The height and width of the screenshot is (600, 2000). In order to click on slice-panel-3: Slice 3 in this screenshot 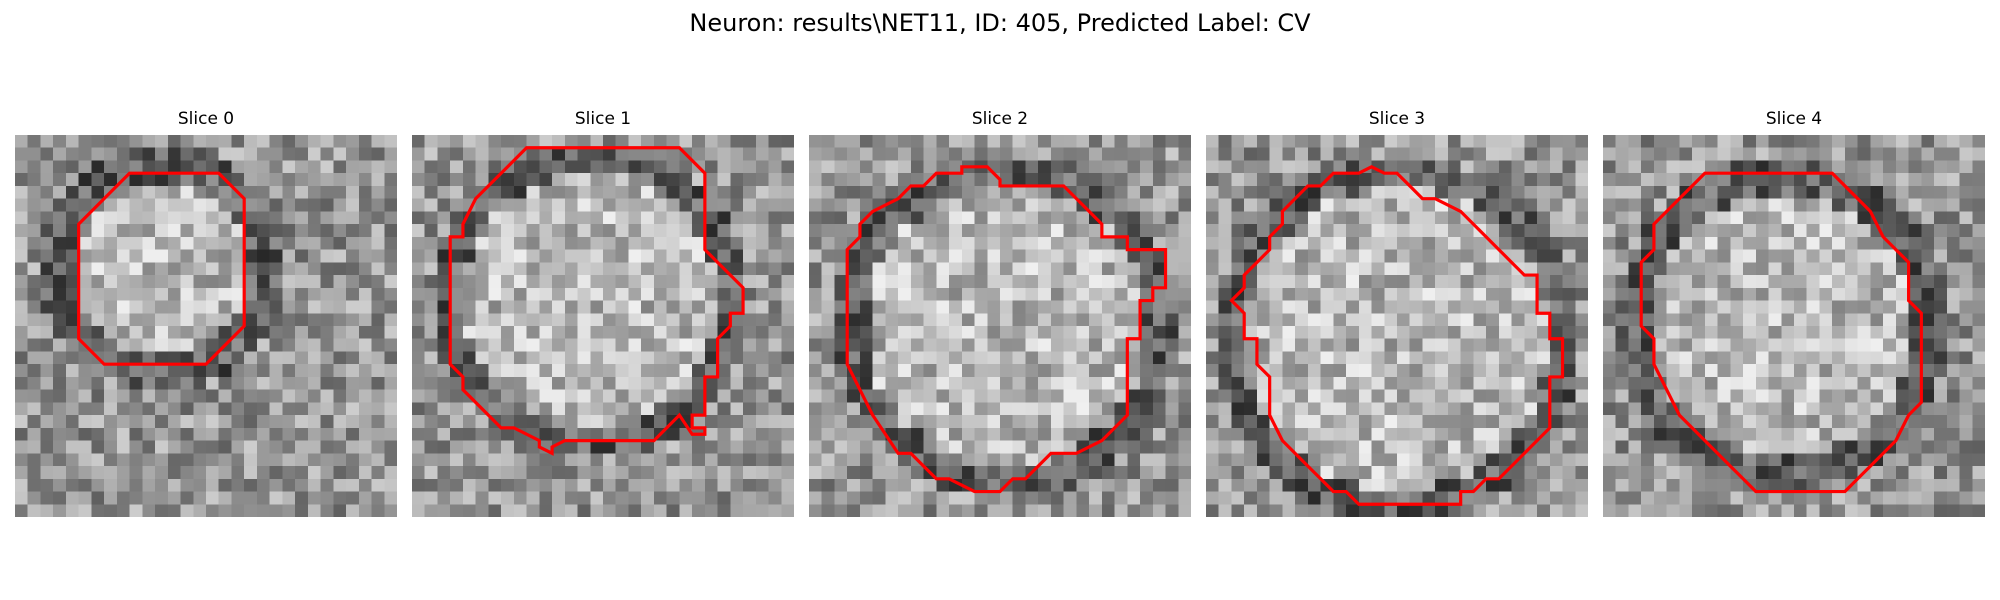, I will do `click(1397, 312)`.